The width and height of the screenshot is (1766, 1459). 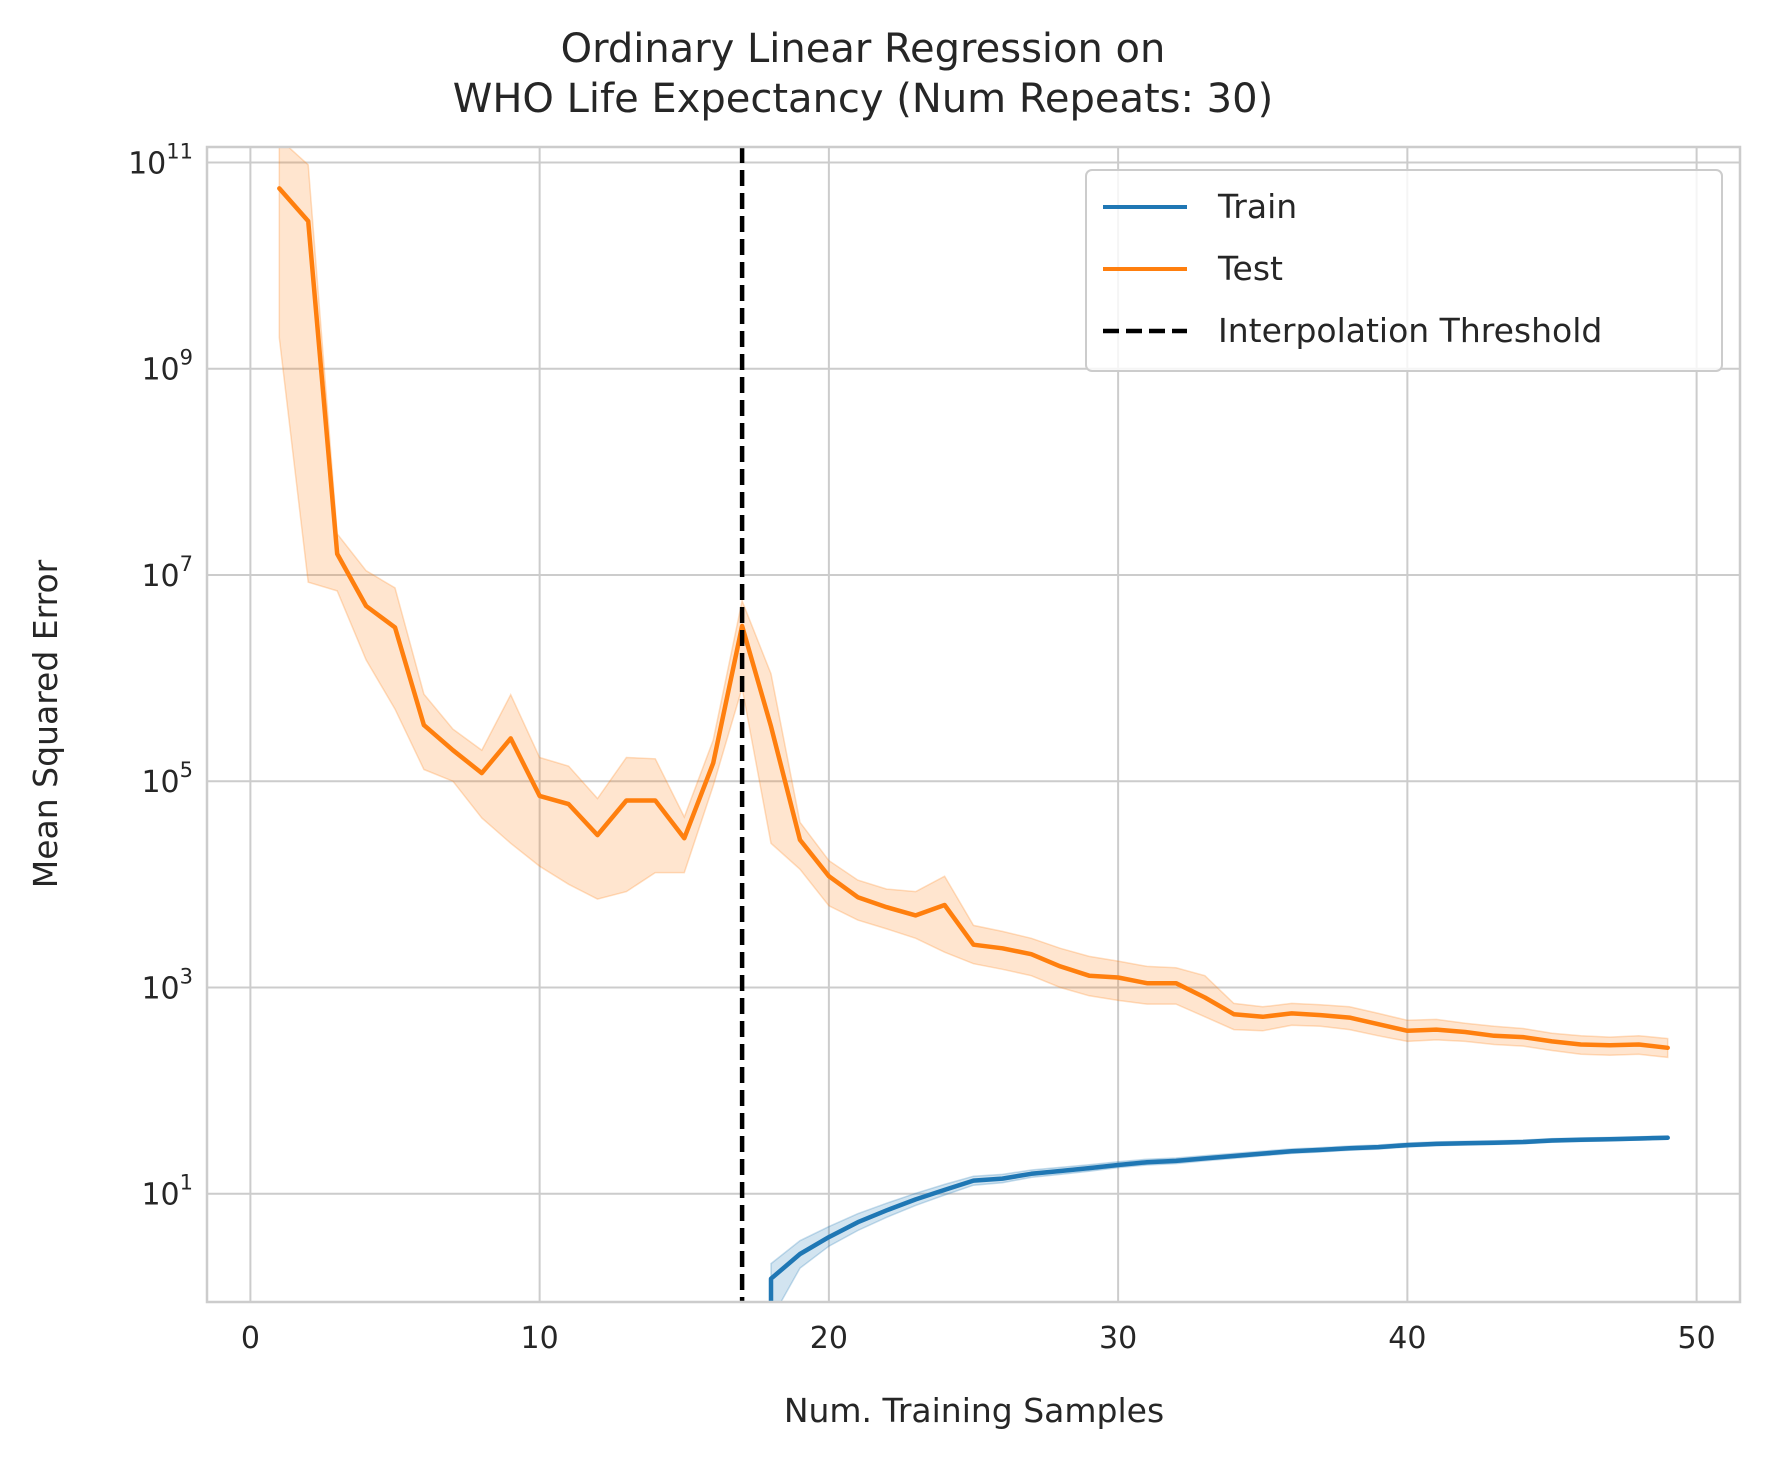 I want to click on legend-label-train: Train, so click(x=1257, y=206).